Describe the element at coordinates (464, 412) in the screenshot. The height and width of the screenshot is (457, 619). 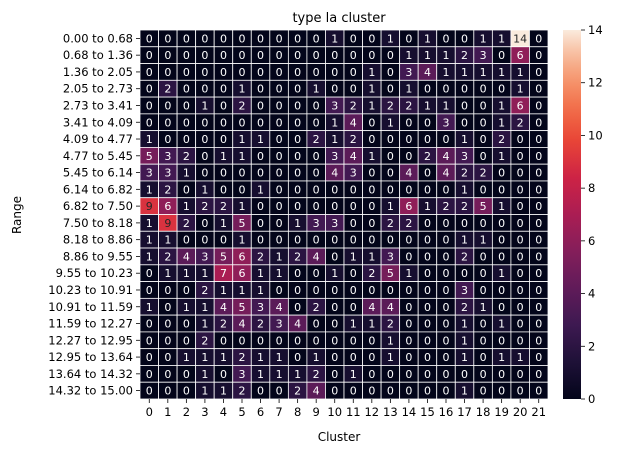
I see `x-tick-label: 17` at that location.